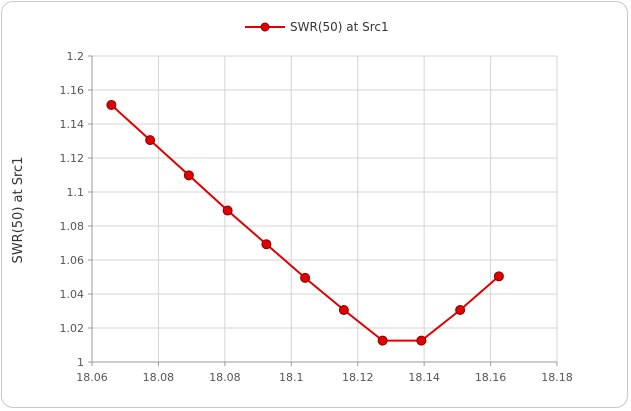  I want to click on y-tick-label: 1, so click(80, 362).